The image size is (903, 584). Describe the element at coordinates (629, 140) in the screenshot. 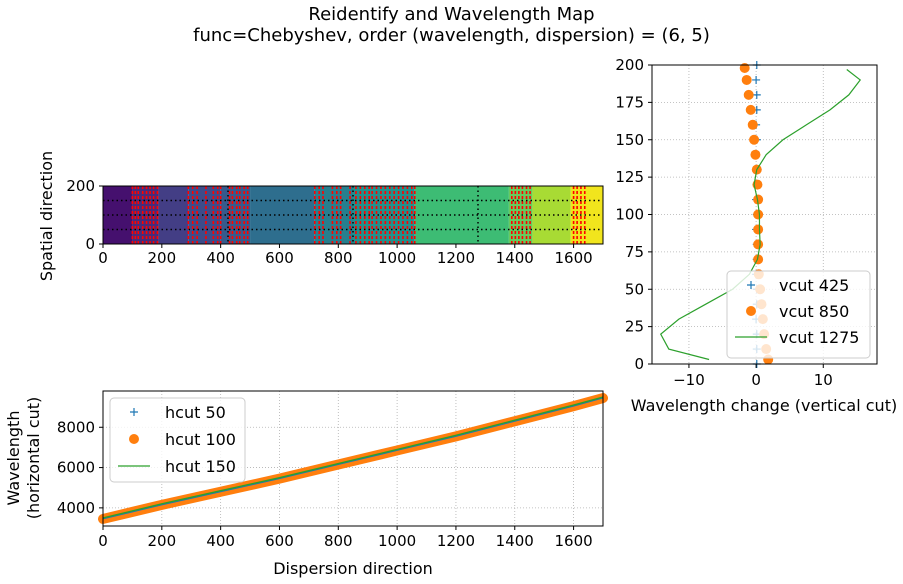

I see `y-tick-label: 150` at that location.